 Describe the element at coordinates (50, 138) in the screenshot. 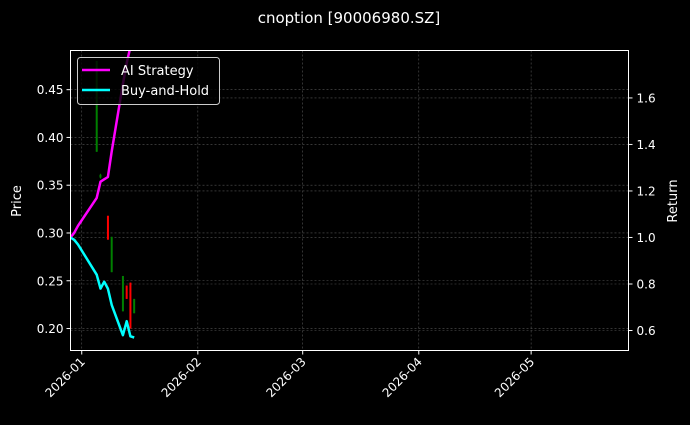

I see `y-tick-label-left: 0.40` at that location.